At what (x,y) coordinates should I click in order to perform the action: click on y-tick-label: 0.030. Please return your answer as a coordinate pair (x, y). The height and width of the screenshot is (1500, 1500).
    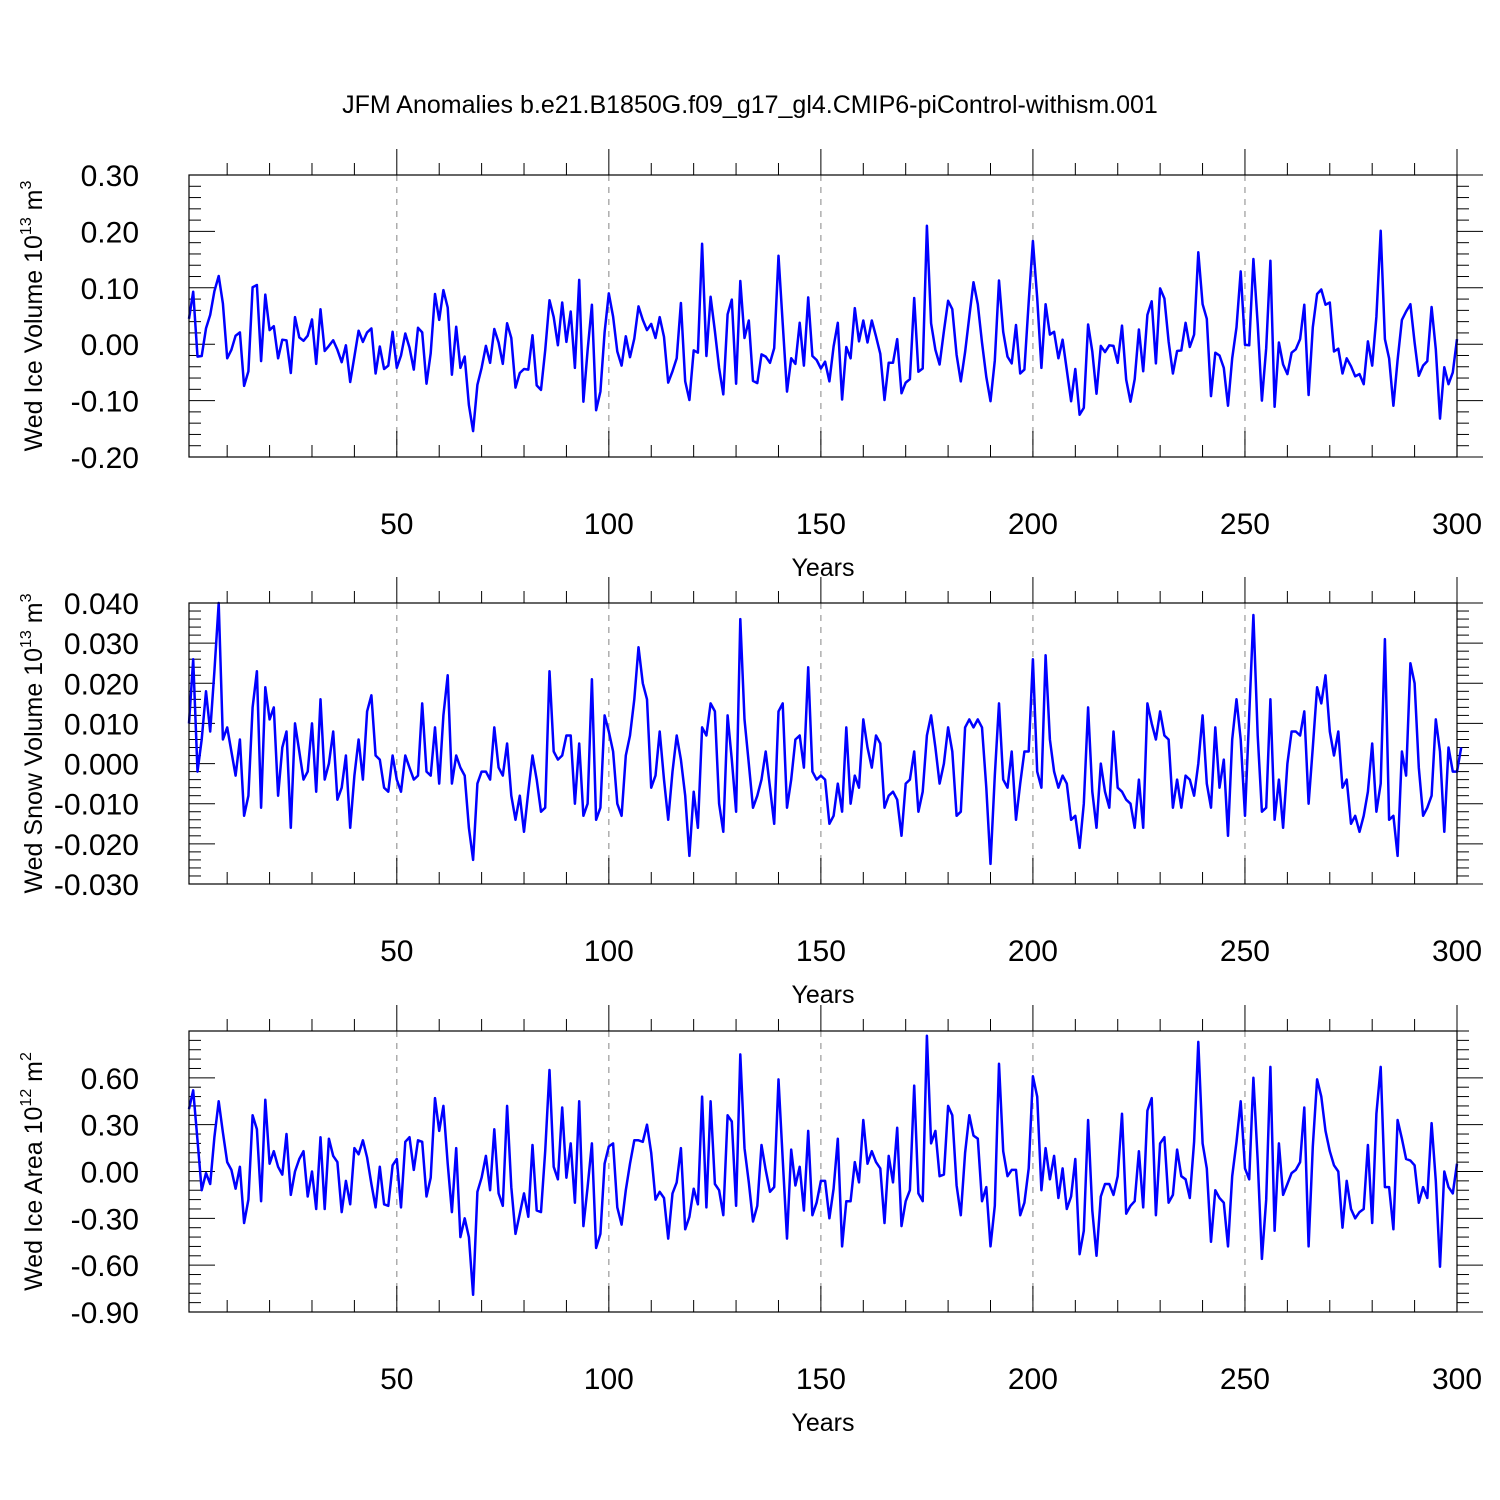
    Looking at the image, I should click on (101, 644).